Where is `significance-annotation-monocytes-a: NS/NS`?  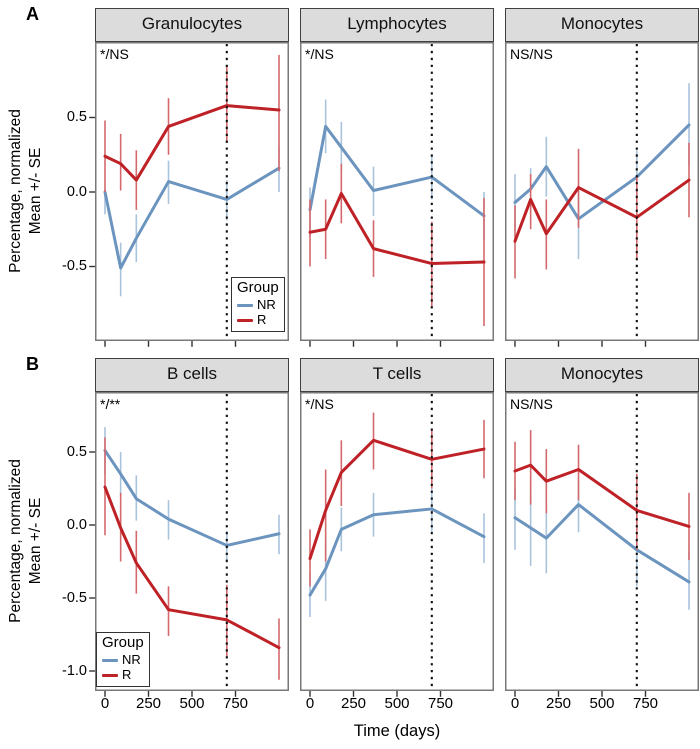
significance-annotation-monocytes-a: NS/NS is located at coordinates (531, 54).